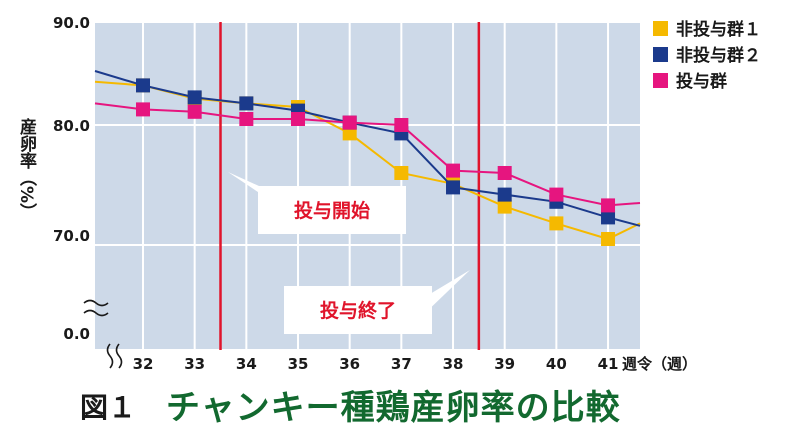  Describe the element at coordinates (26, 168) in the screenshot. I see `y-axis-label: 産卵率（%）` at that location.